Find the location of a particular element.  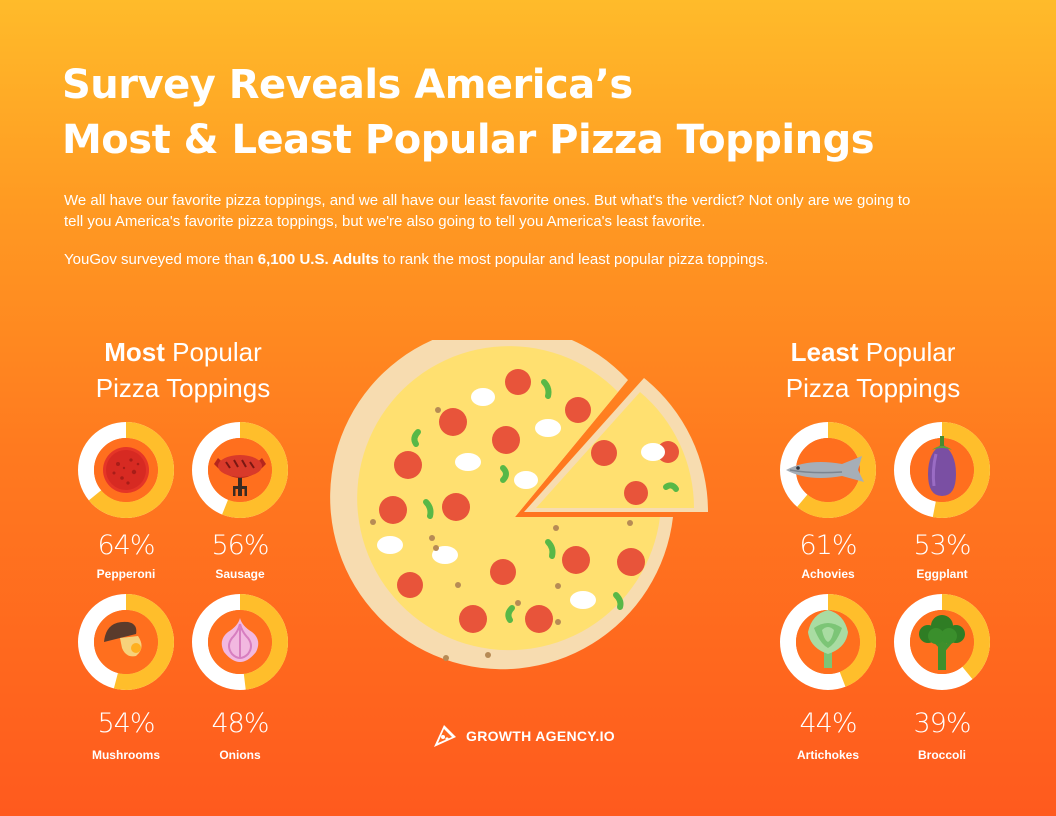

least-popular-heading-bold: Least is located at coordinates (824, 352).